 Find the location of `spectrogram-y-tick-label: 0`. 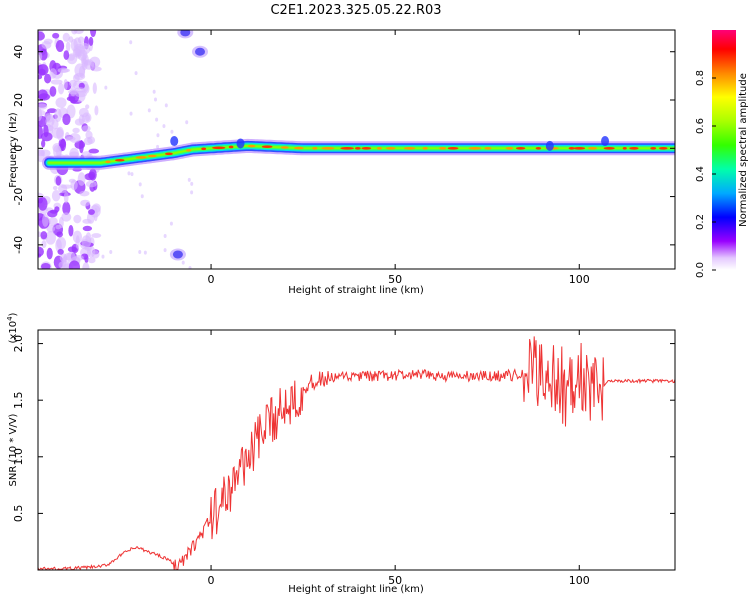

spectrogram-y-tick-label: 0 is located at coordinates (18, 148).